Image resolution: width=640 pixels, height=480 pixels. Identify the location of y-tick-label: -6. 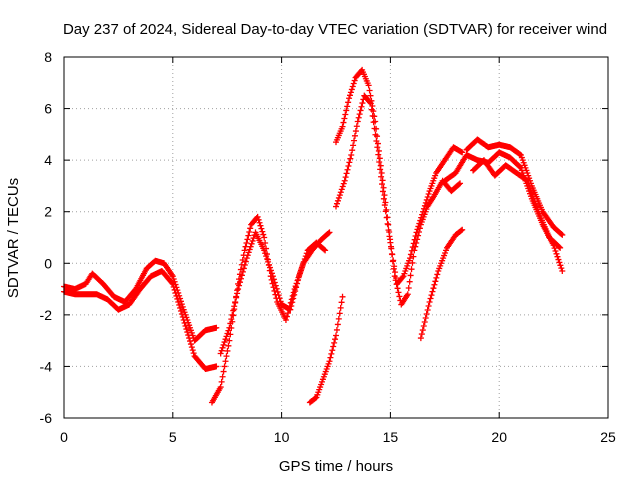
(46, 418).